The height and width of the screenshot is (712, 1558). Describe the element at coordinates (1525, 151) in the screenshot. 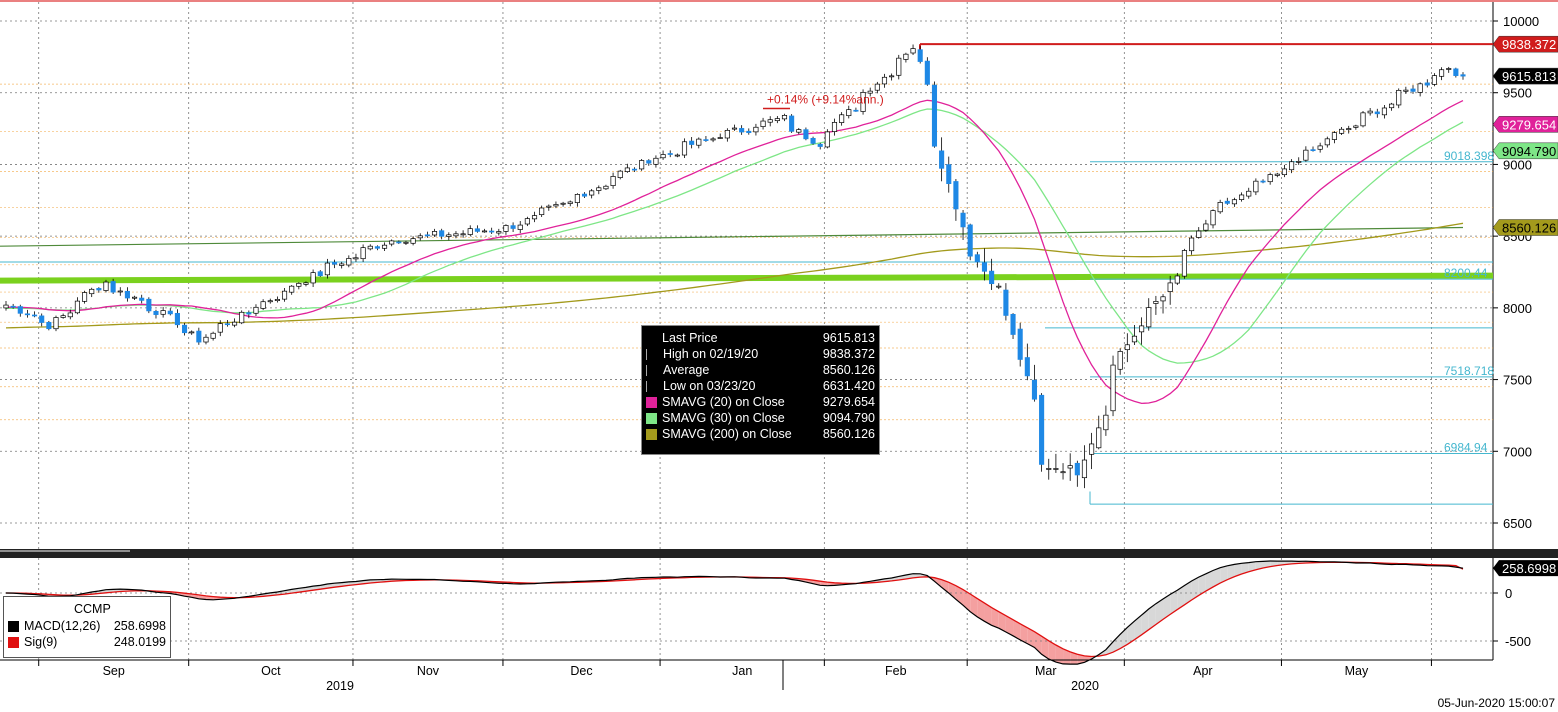

I see `price-tag-sma30: 9094.790` at that location.